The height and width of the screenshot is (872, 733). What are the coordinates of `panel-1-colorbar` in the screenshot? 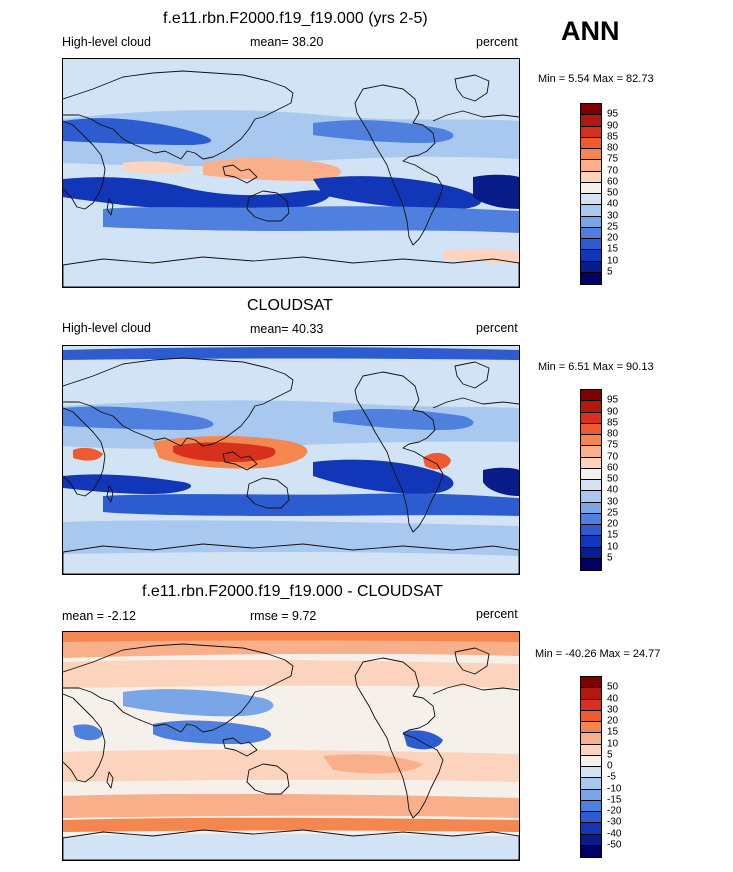 It's located at (591, 194).